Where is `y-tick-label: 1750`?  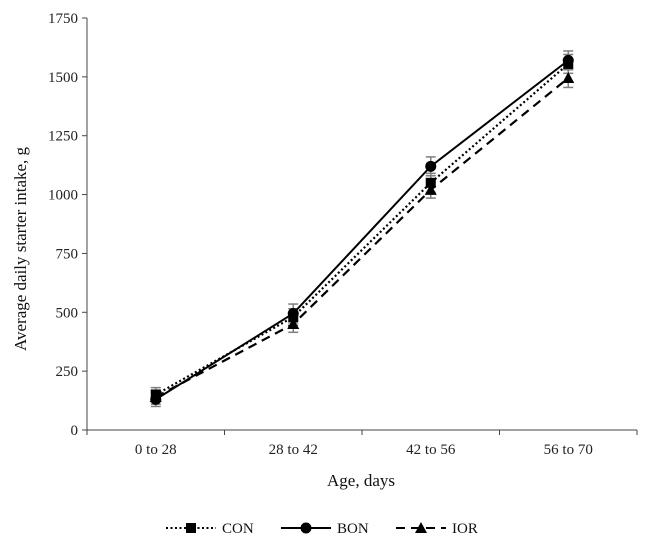
y-tick-label: 1750 is located at coordinates (63, 19).